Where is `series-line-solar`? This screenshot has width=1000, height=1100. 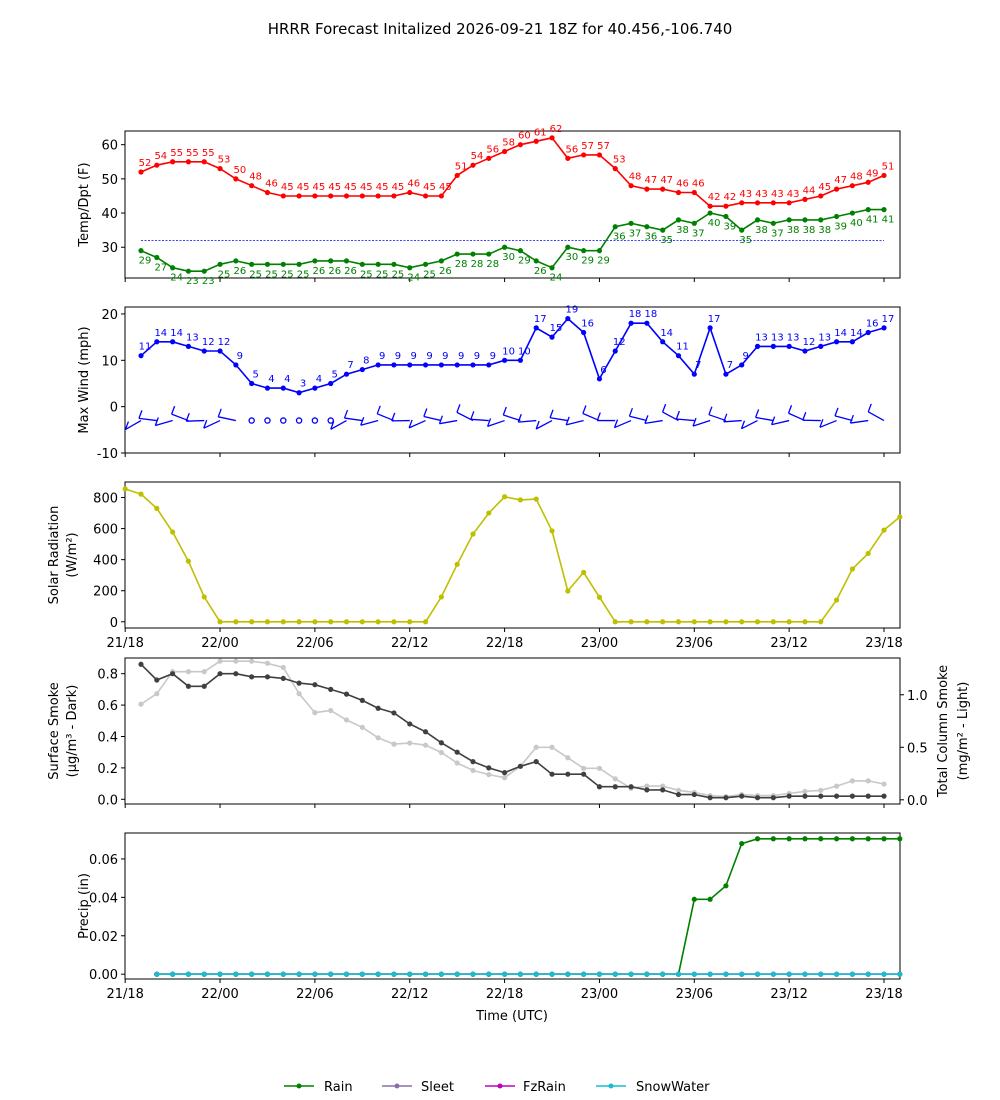 series-line-solar is located at coordinates (512, 555).